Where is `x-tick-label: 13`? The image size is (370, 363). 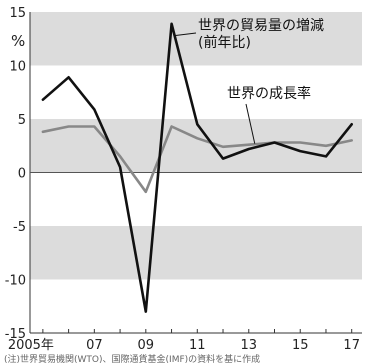 x-tick-label: 13 is located at coordinates (248, 345).